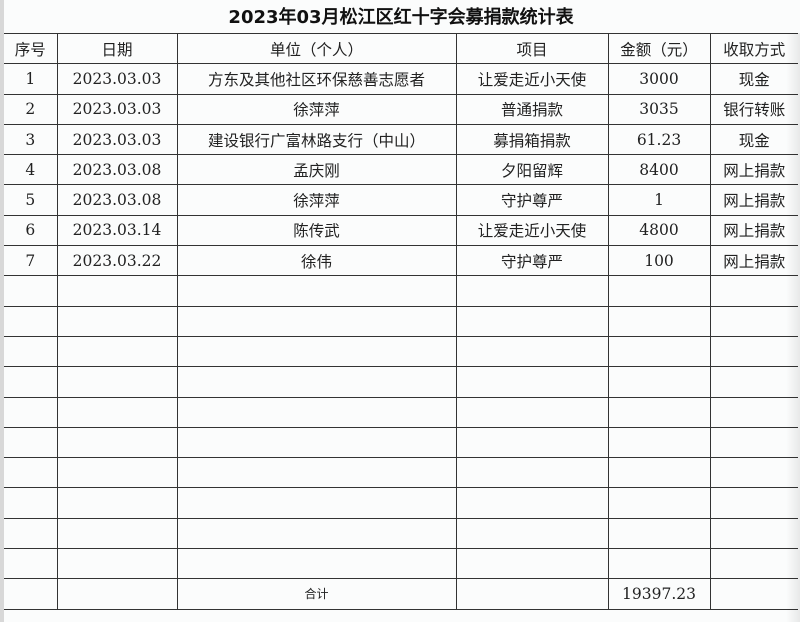  What do you see at coordinates (31, 79) in the screenshot?
I see `cell-index: 1` at bounding box center [31, 79].